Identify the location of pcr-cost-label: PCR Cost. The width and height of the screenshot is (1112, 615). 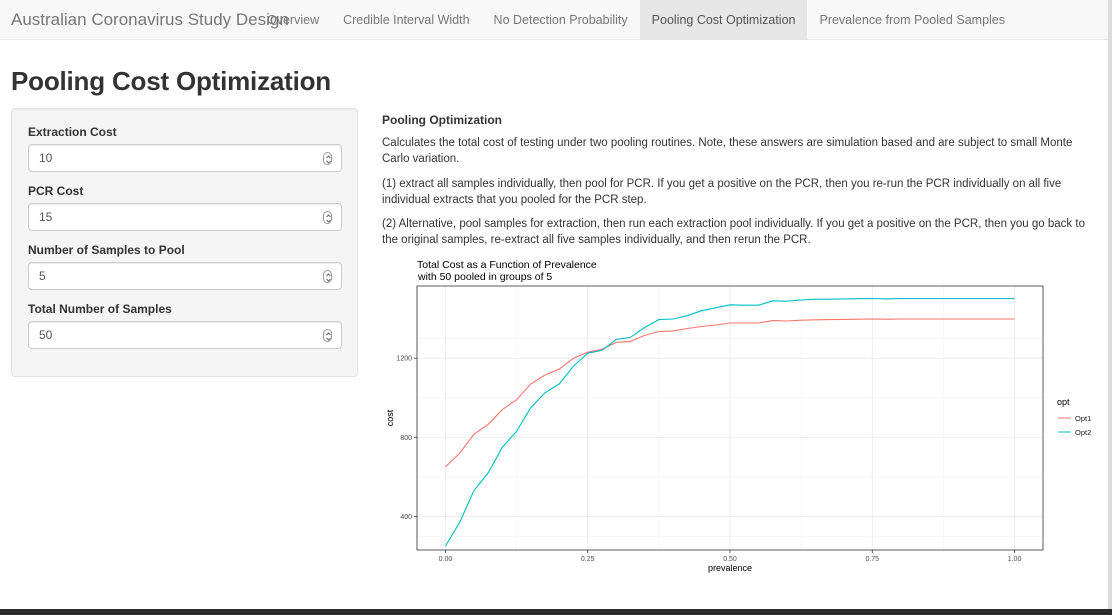
(56, 191).